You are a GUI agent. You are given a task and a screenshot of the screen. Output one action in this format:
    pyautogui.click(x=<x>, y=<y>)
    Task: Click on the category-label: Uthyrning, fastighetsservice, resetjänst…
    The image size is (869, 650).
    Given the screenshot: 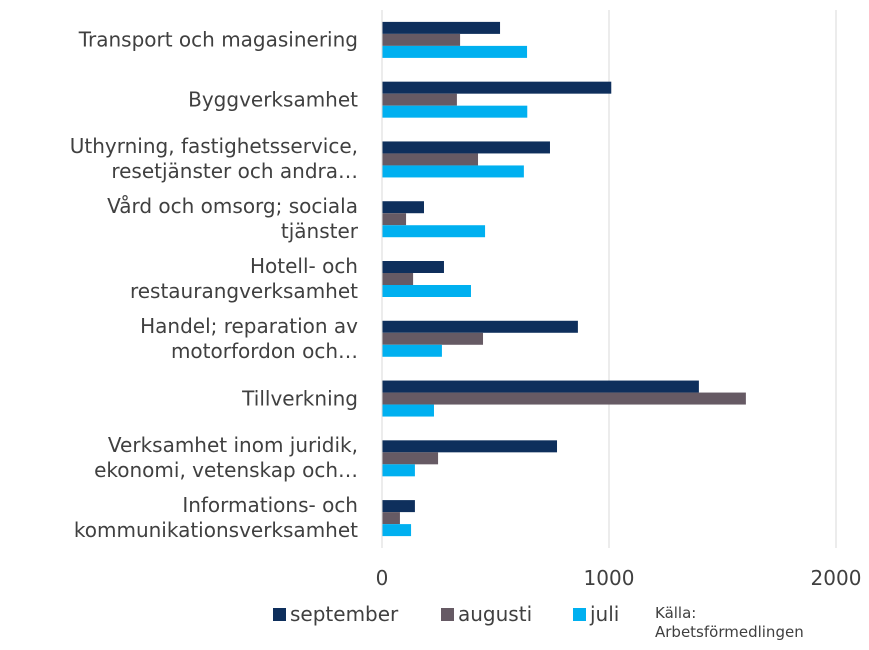 What is the action you would take?
    pyautogui.click(x=213, y=159)
    